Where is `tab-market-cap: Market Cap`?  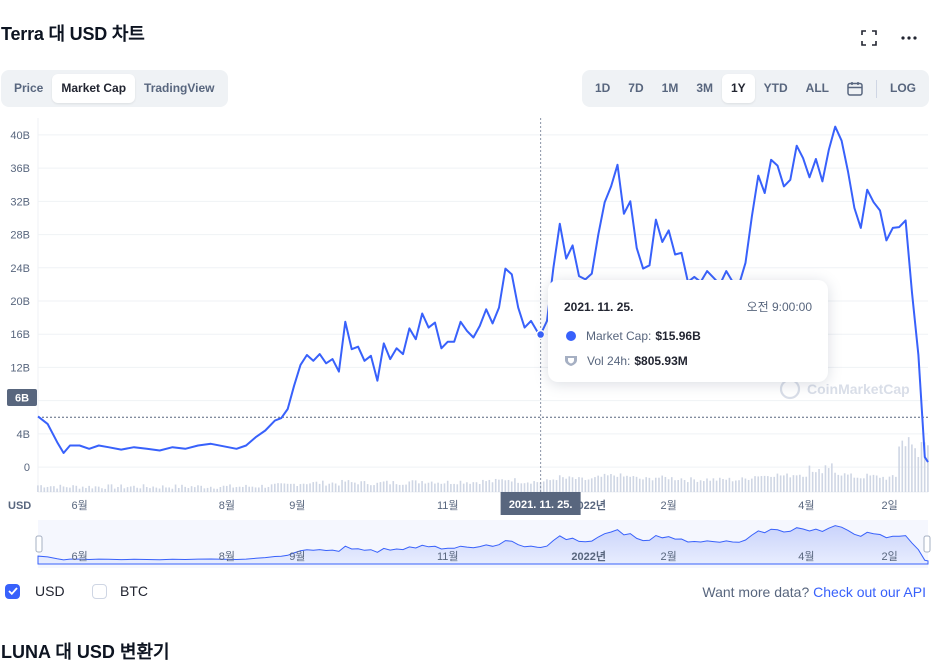
tab-market-cap: Market Cap is located at coordinates (94, 88).